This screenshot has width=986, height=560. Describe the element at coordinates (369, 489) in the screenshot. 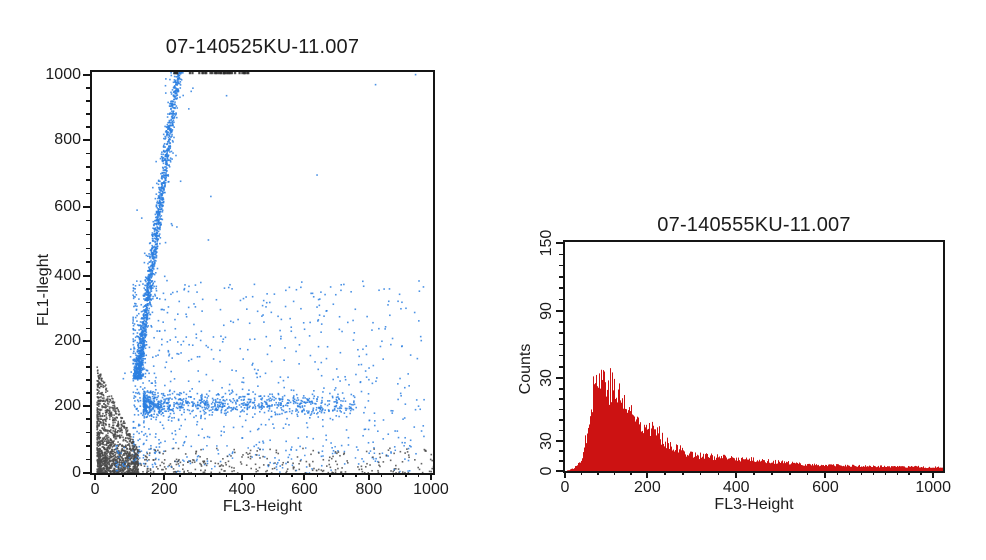

I see `x-tick-label: 800` at that location.